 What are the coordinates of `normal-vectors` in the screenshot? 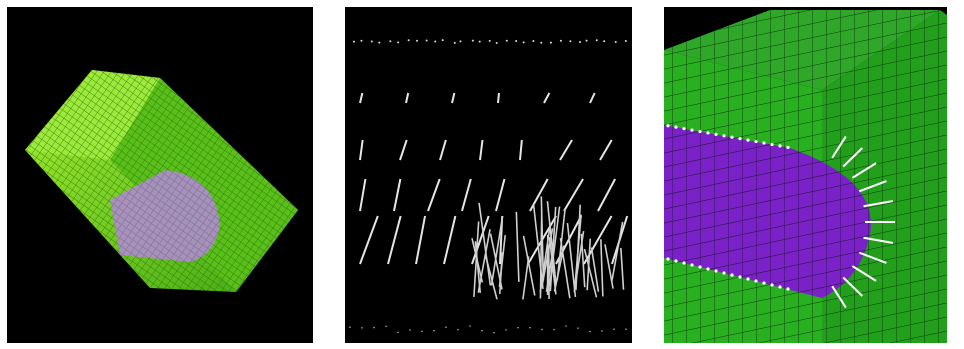 It's located at (780, 216).